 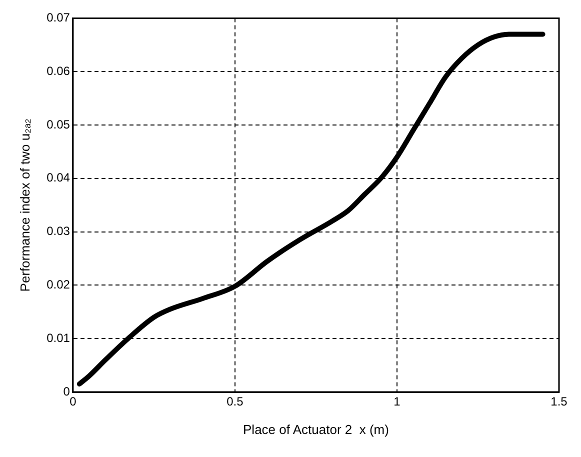 I want to click on y-tick-label: 0.01, so click(x=58, y=337).